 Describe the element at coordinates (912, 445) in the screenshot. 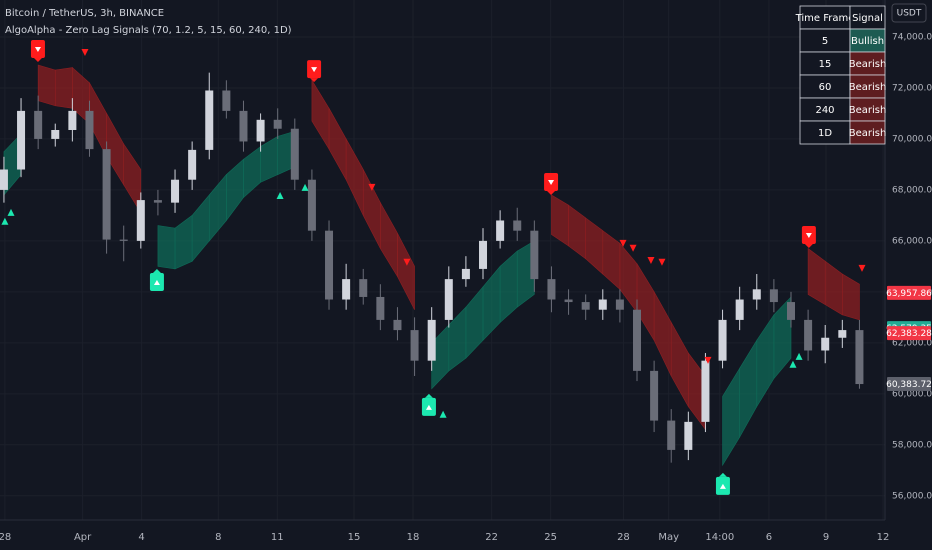

I see `y-tick-label: 58,000.00` at that location.